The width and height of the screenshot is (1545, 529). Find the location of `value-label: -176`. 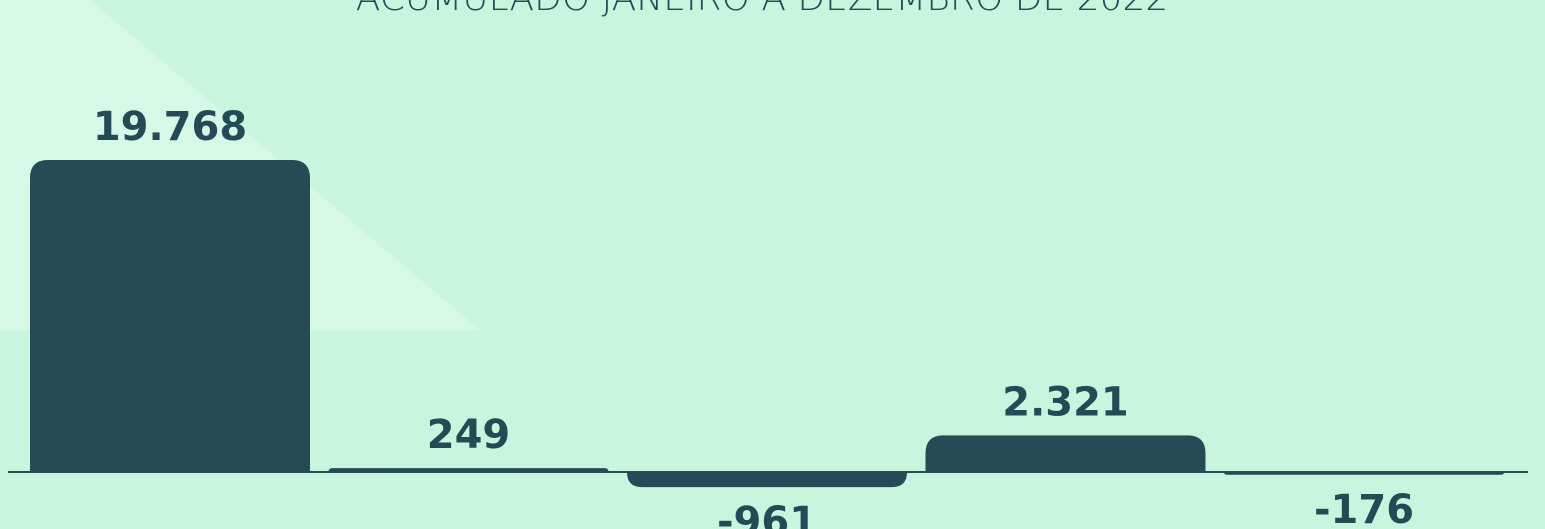

value-label: -176 is located at coordinates (1364, 508).